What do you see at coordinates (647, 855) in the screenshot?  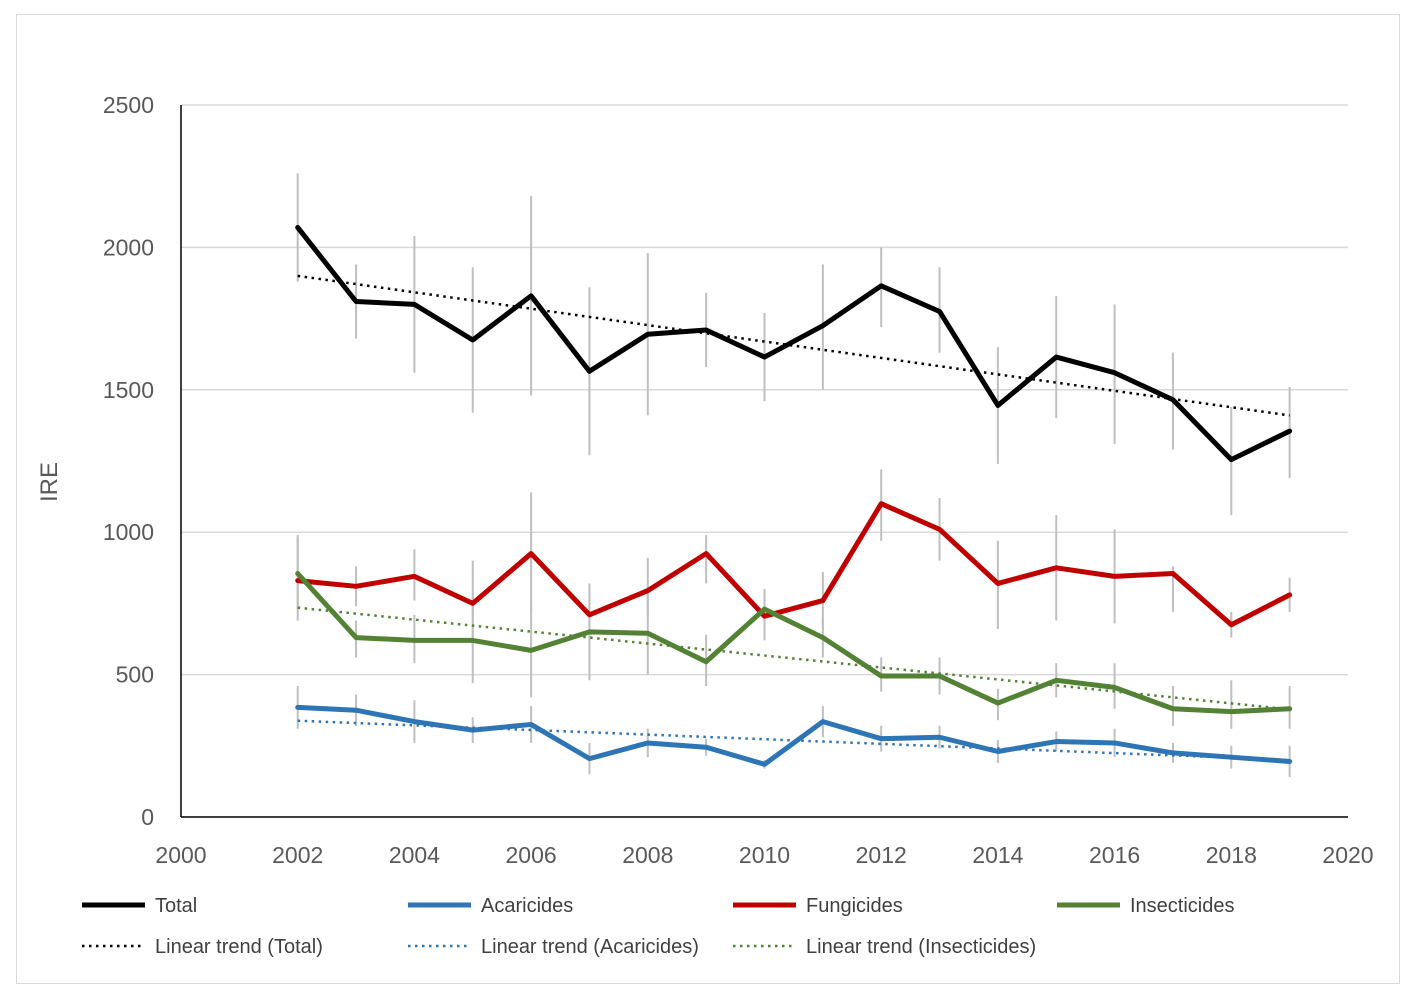 I see `x-tick-label: 2008` at bounding box center [647, 855].